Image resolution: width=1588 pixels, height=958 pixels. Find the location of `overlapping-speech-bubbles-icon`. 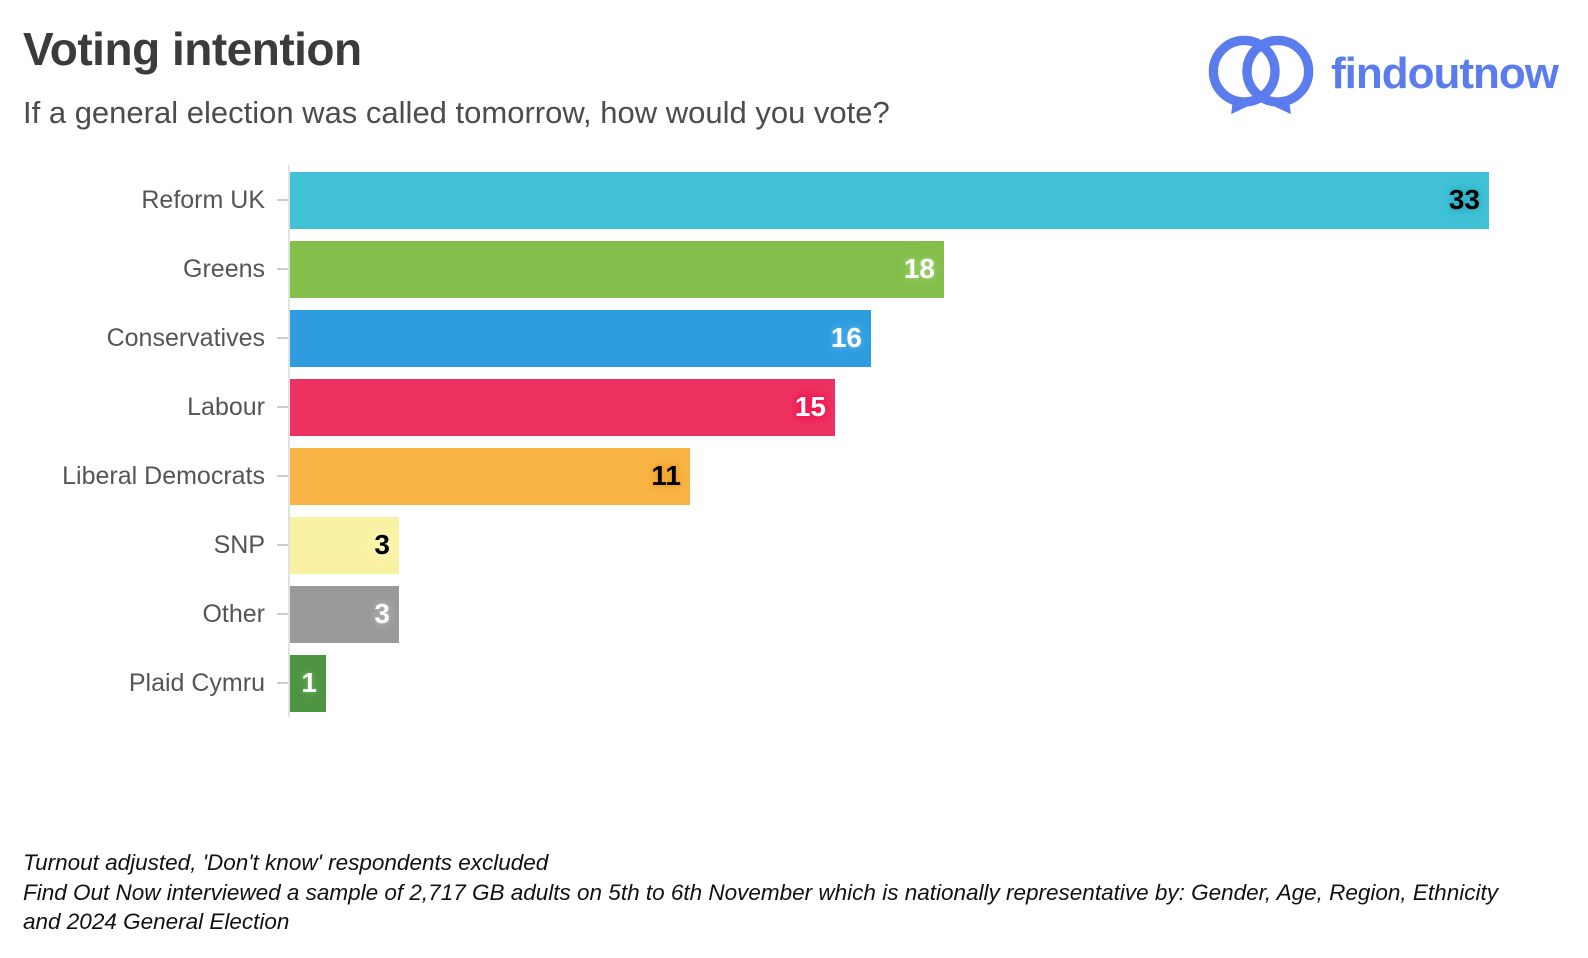

overlapping-speech-bubbles-icon is located at coordinates (1261, 75).